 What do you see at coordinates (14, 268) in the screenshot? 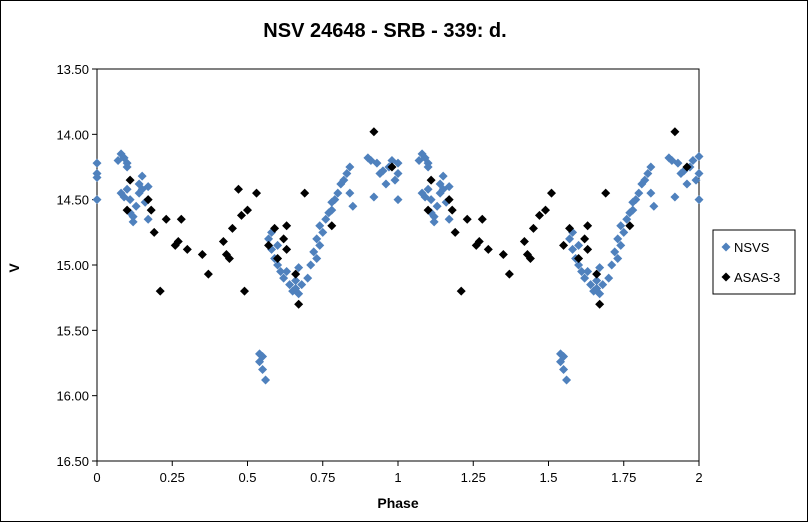
I see `y-axis-label: V` at bounding box center [14, 268].